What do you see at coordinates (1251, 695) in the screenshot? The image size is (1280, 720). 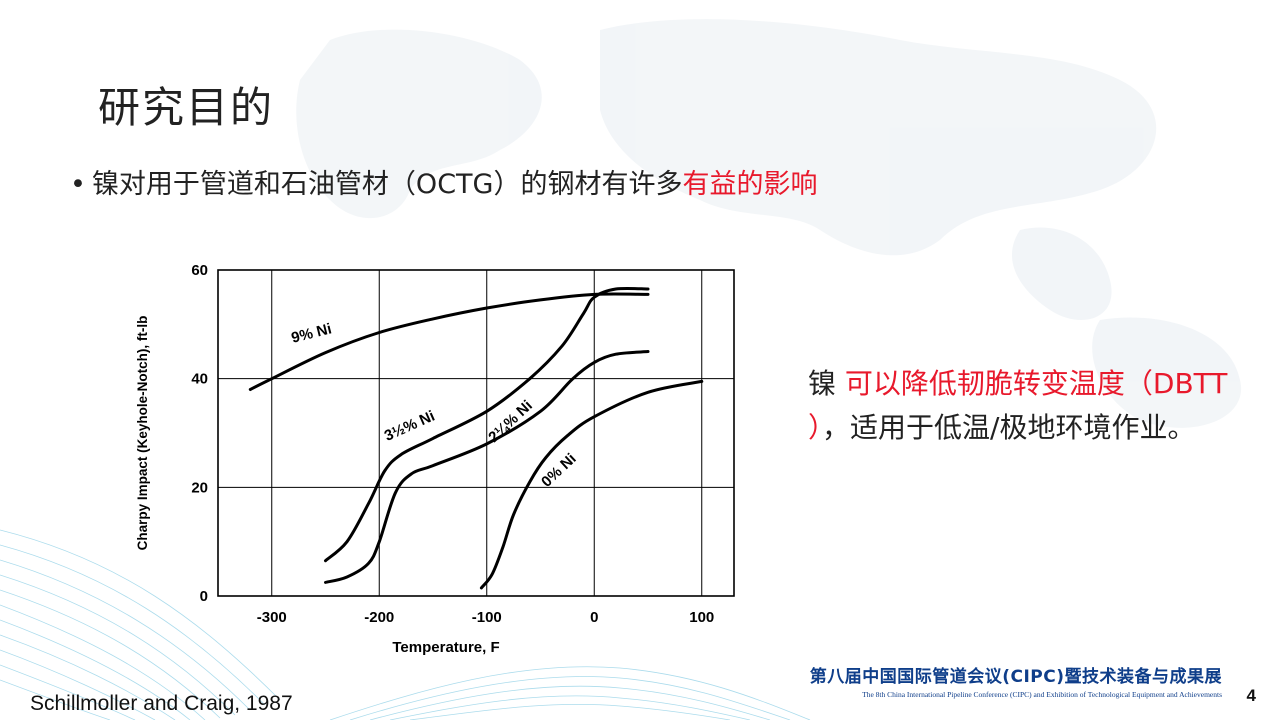 I see `page-number: 4` at bounding box center [1251, 695].